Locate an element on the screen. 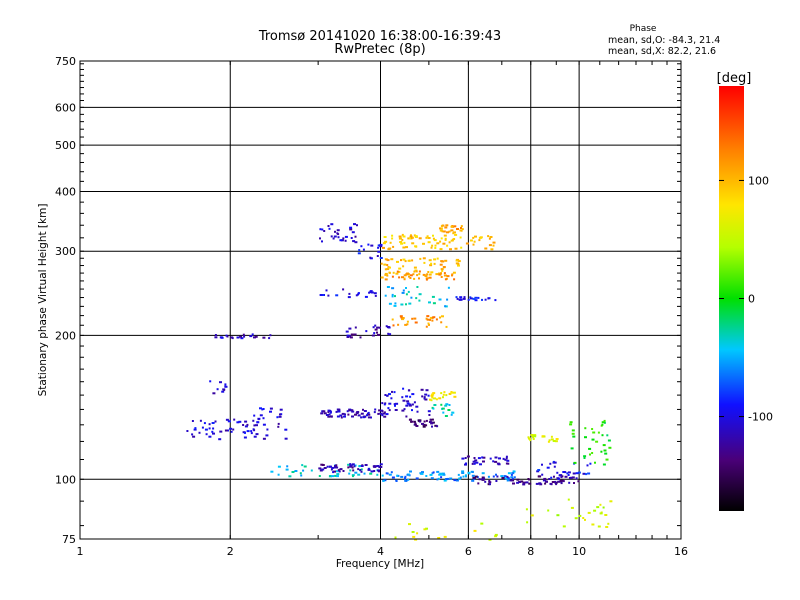 The image size is (800, 600). y-tick-label-100: 100 is located at coordinates (65, 479).